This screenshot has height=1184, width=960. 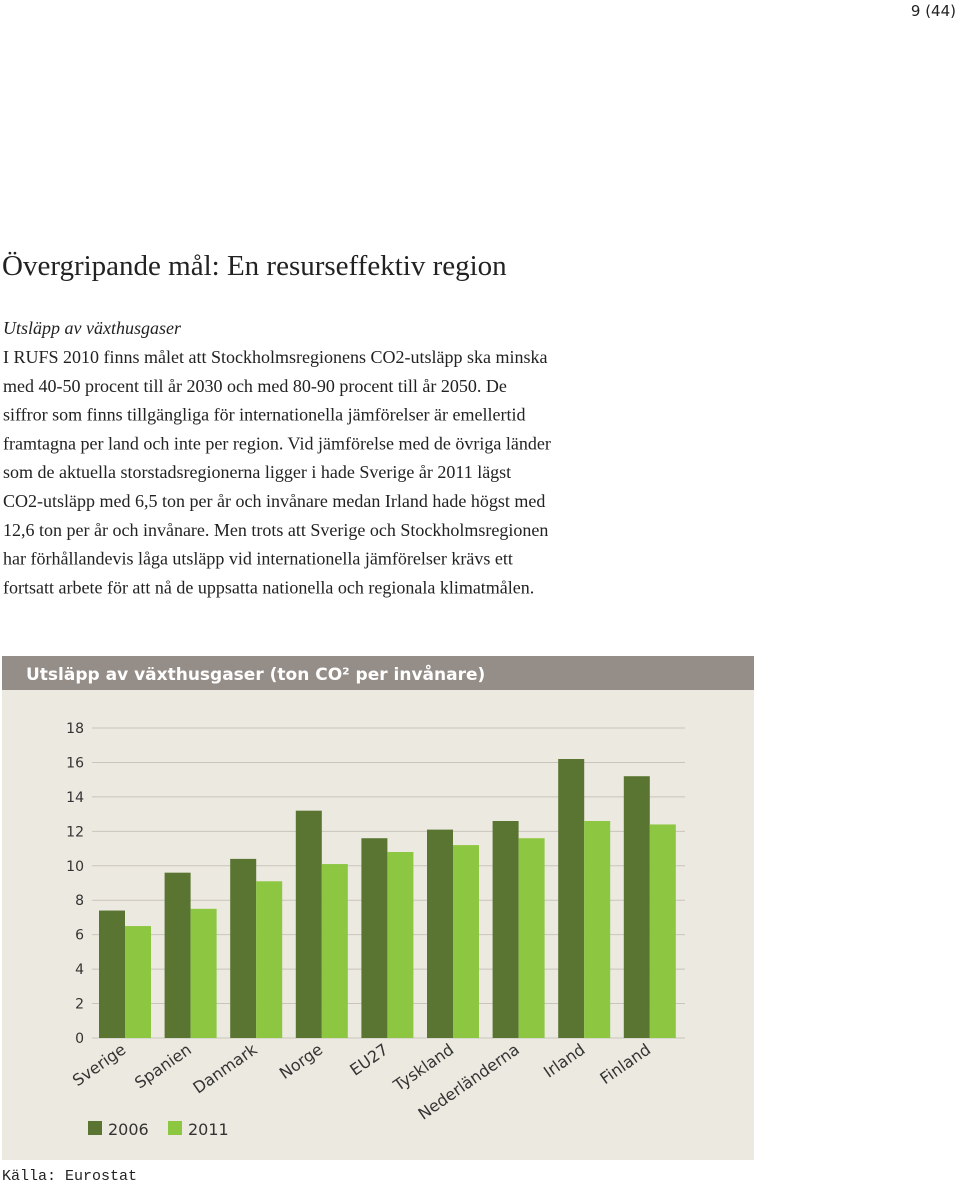 What do you see at coordinates (79, 1039) in the screenshot?
I see `y-tick-label: 0` at bounding box center [79, 1039].